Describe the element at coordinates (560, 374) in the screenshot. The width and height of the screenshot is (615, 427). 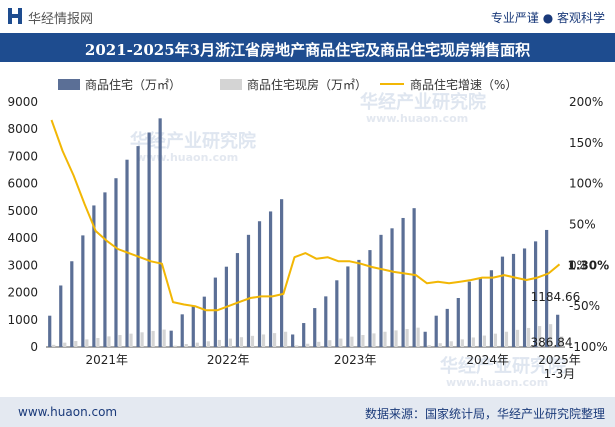
I see `x-tick-label: 1-3月` at that location.